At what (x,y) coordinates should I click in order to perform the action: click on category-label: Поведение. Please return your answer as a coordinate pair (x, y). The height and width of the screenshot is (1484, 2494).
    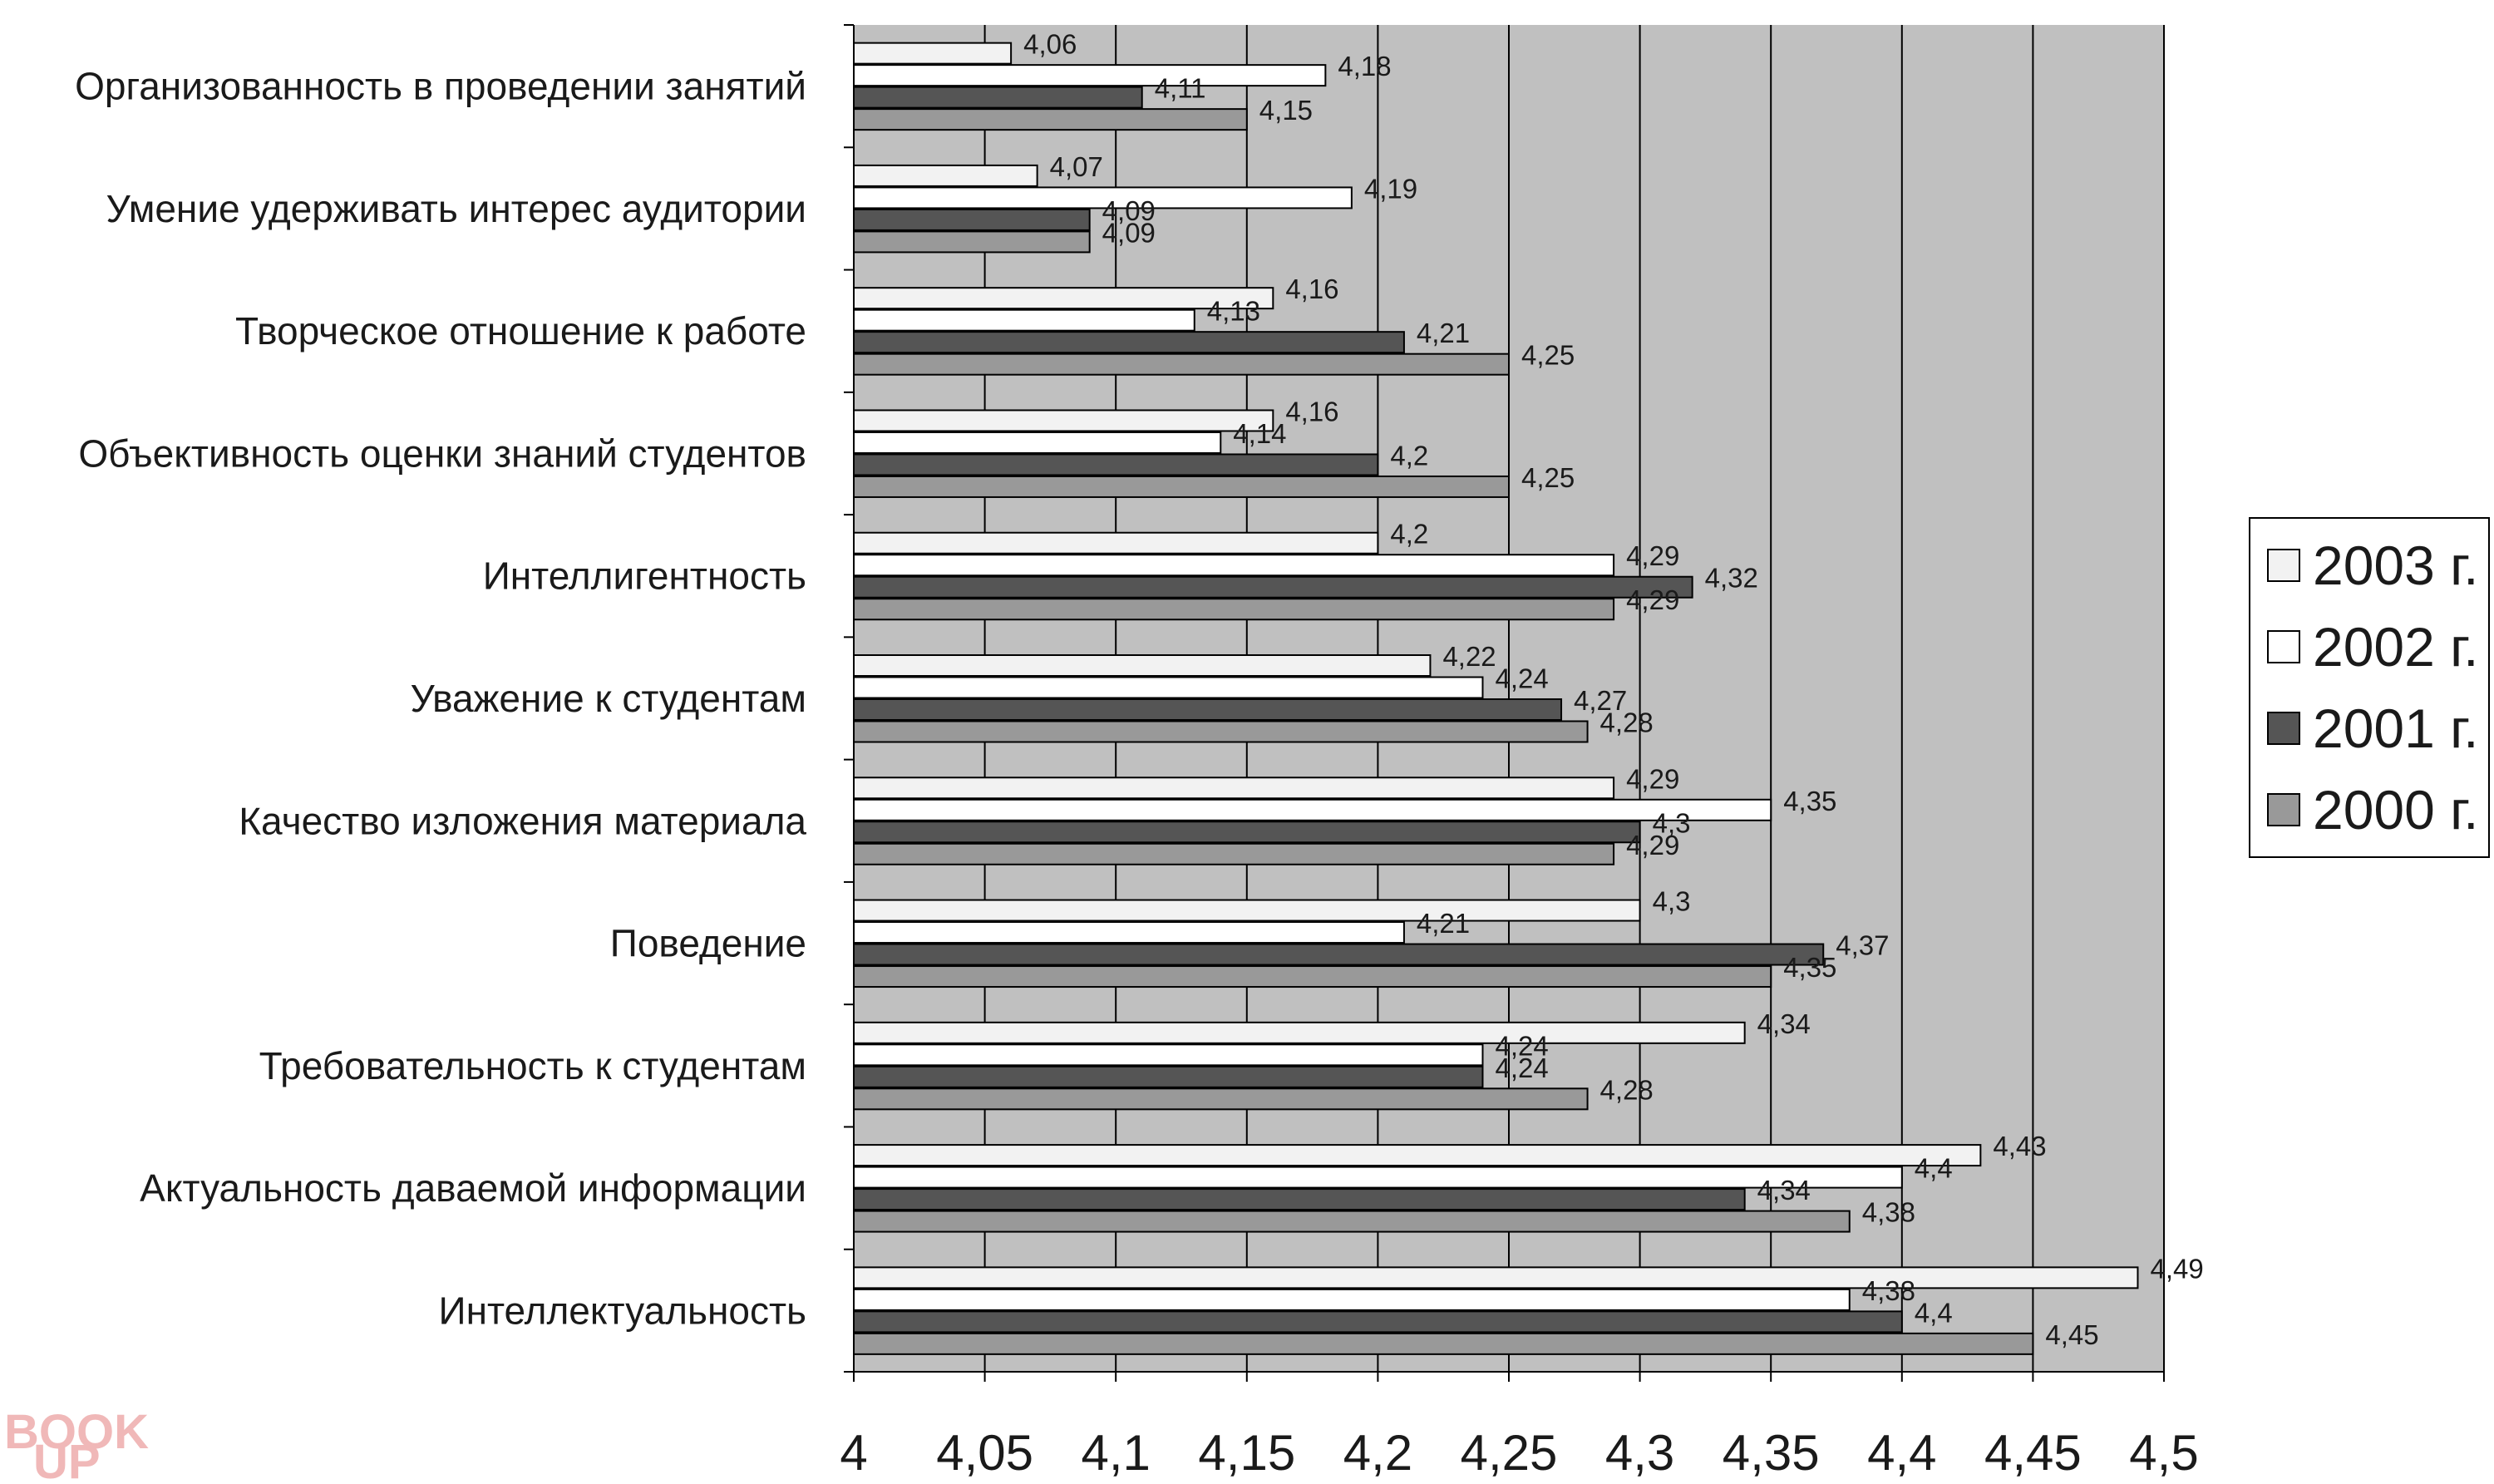
    Looking at the image, I should click on (708, 943).